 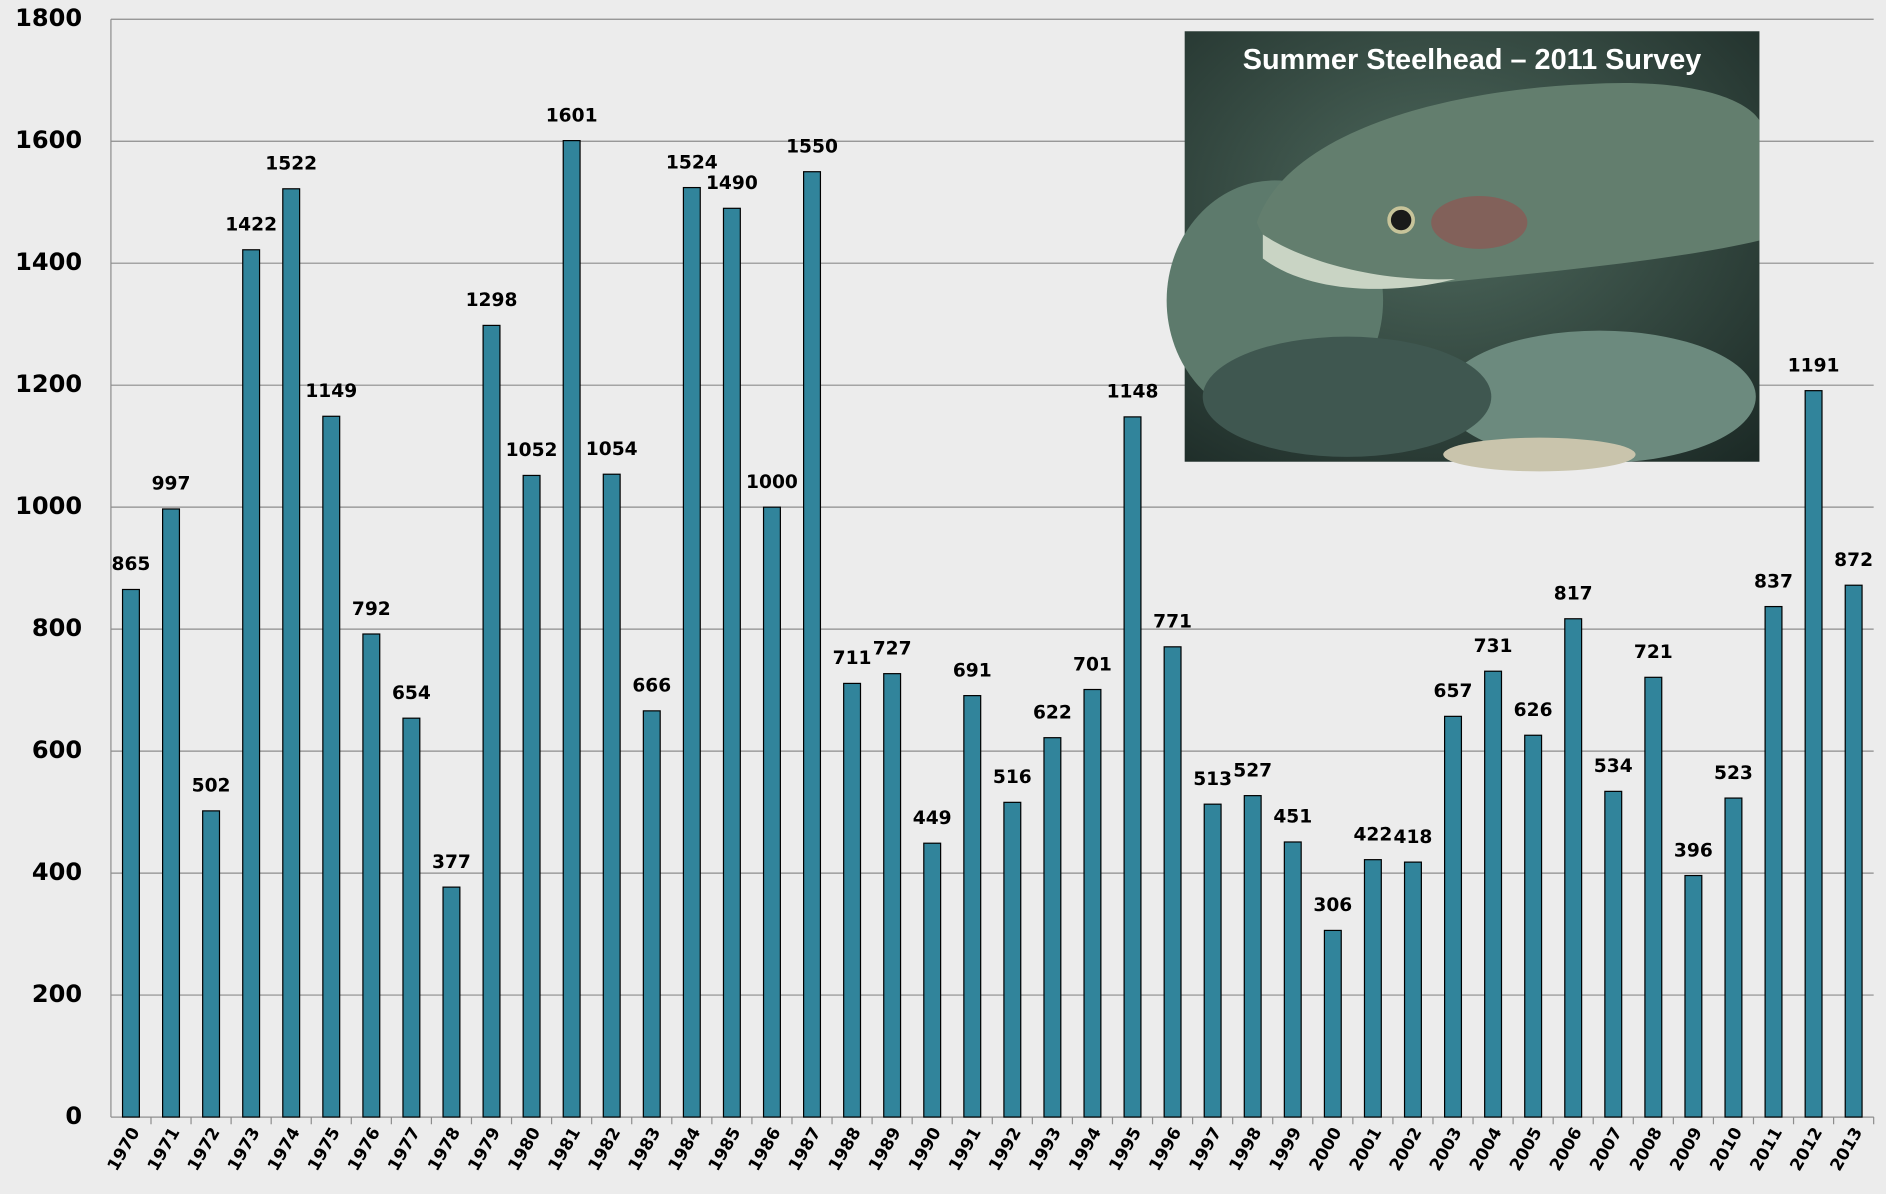 What do you see at coordinates (1472, 60) in the screenshot?
I see `inset-caption: Summer Steelhead – 2011 Survey` at bounding box center [1472, 60].